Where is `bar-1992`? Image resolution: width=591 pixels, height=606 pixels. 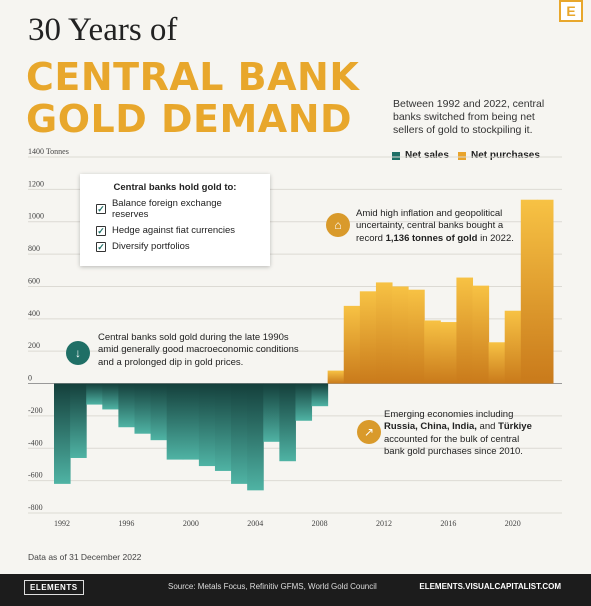 bar-1992 is located at coordinates (62, 433).